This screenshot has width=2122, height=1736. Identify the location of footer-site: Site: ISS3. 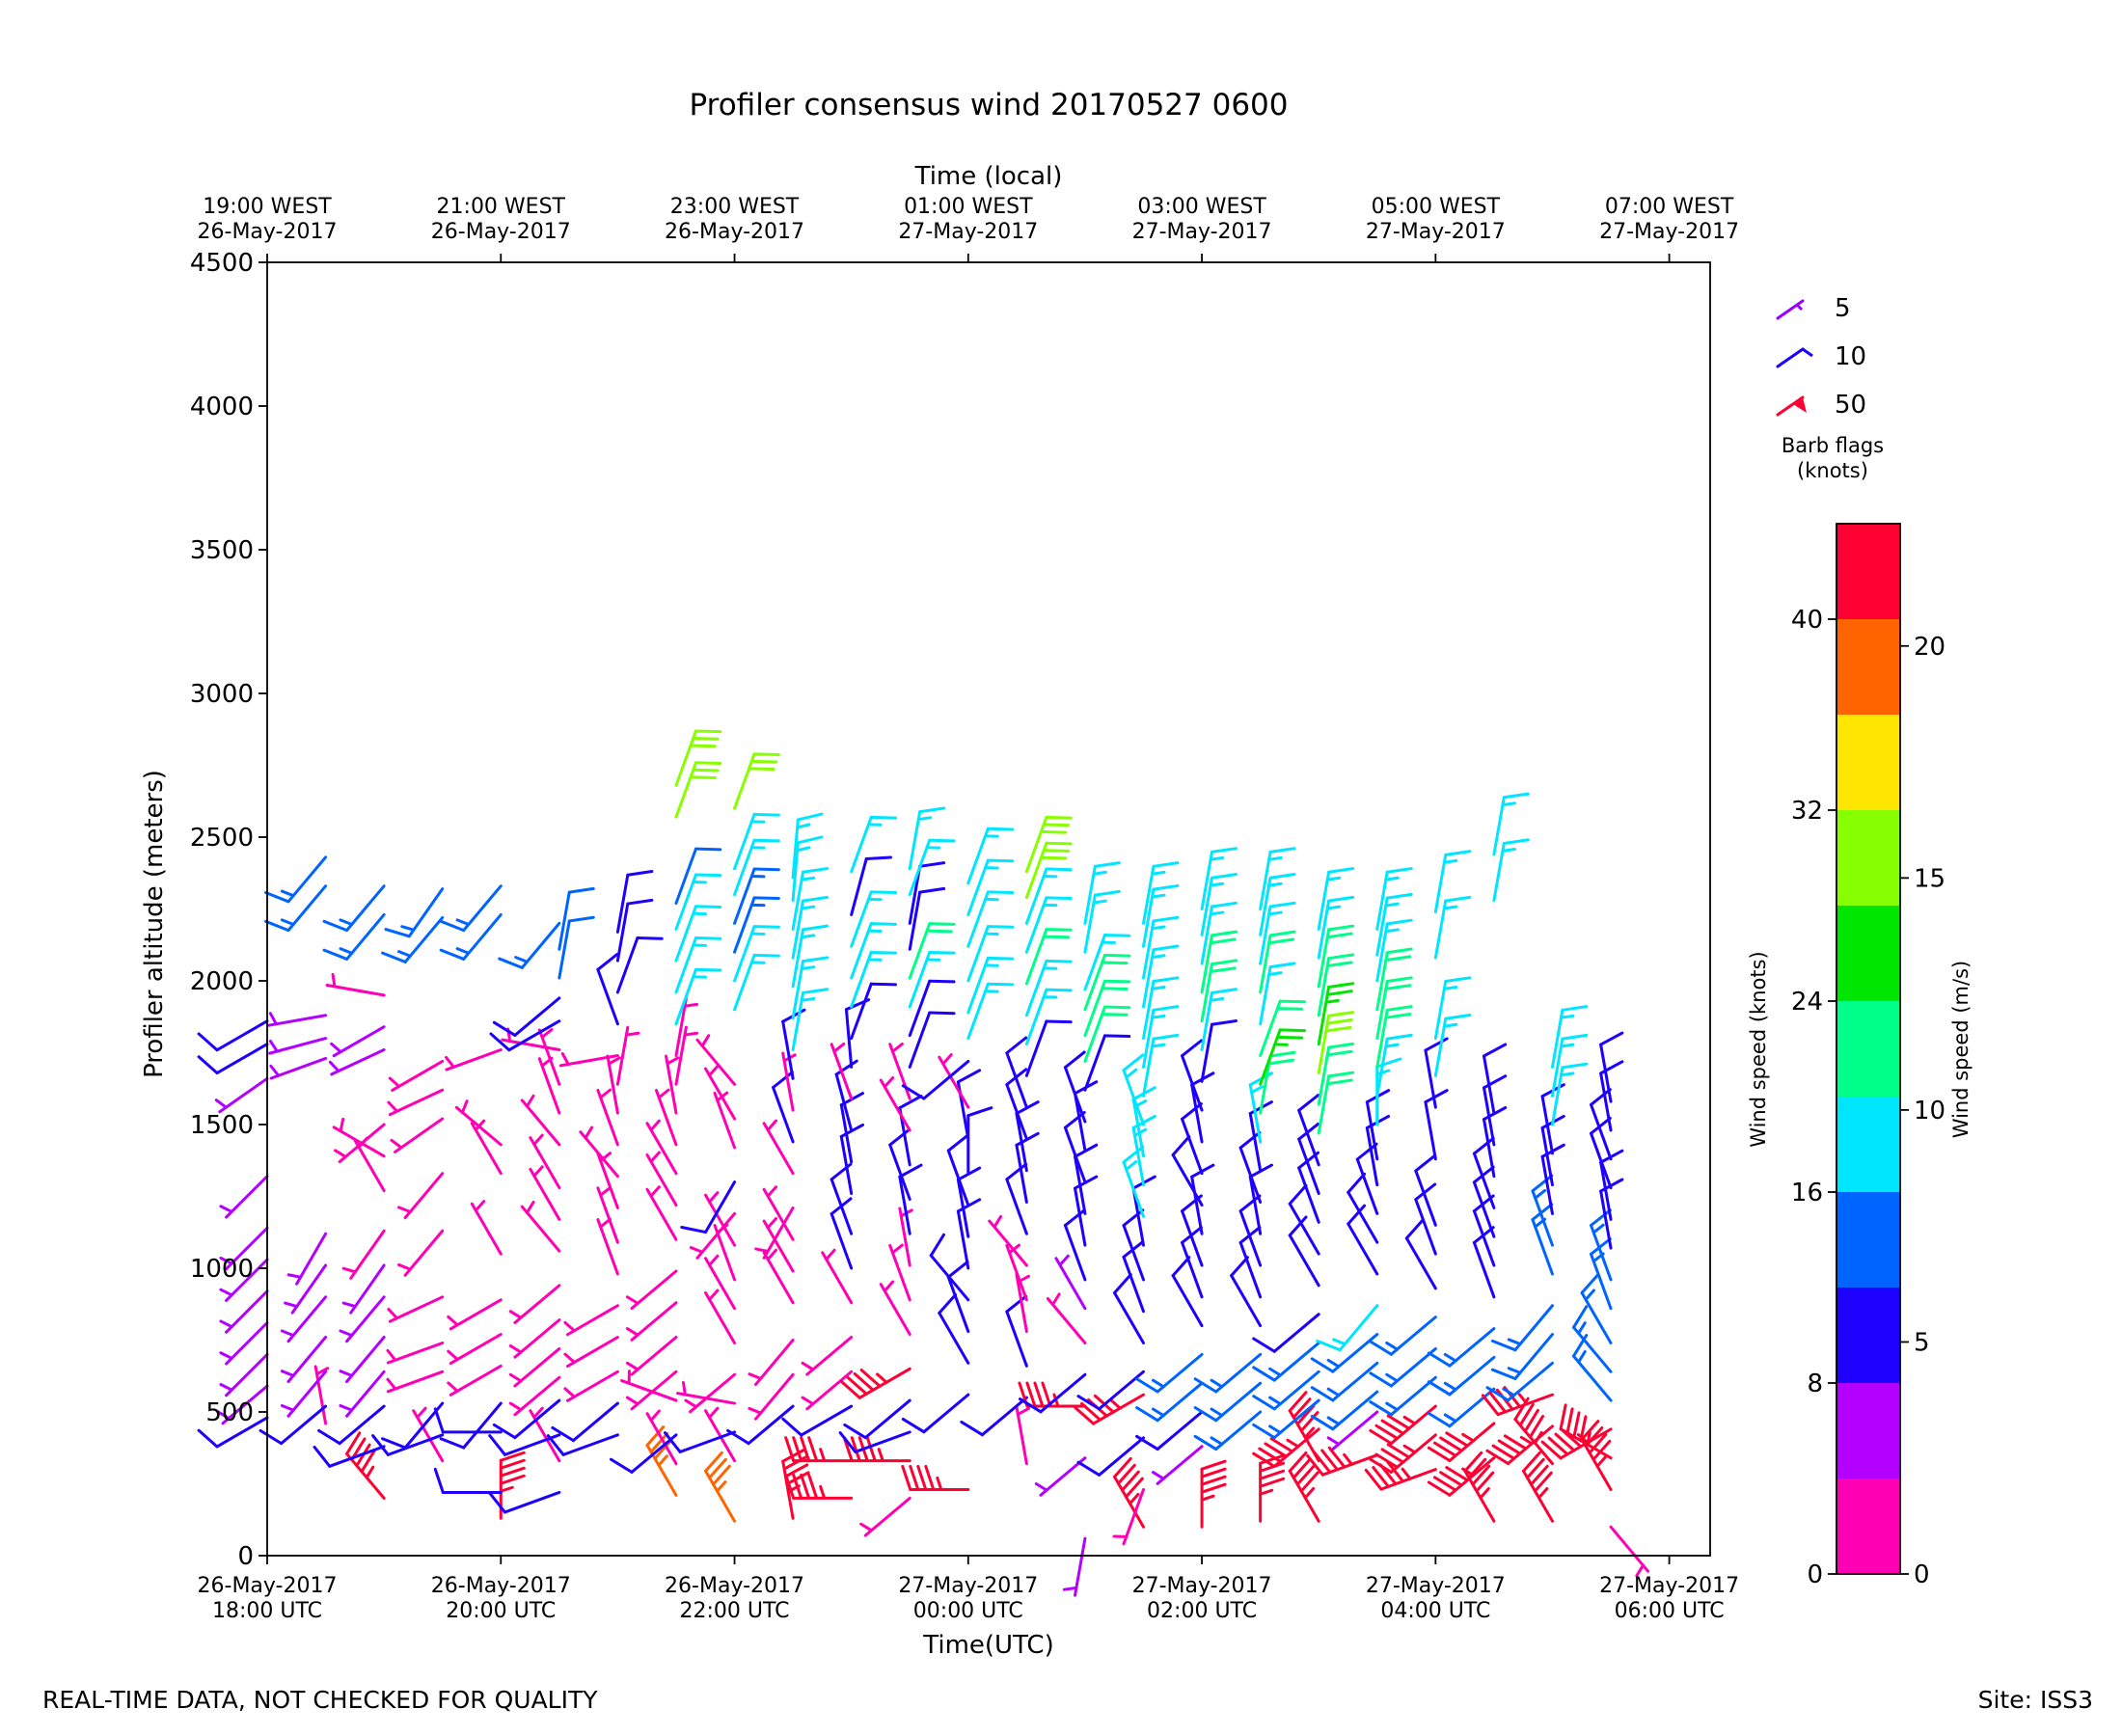
(2035, 1700).